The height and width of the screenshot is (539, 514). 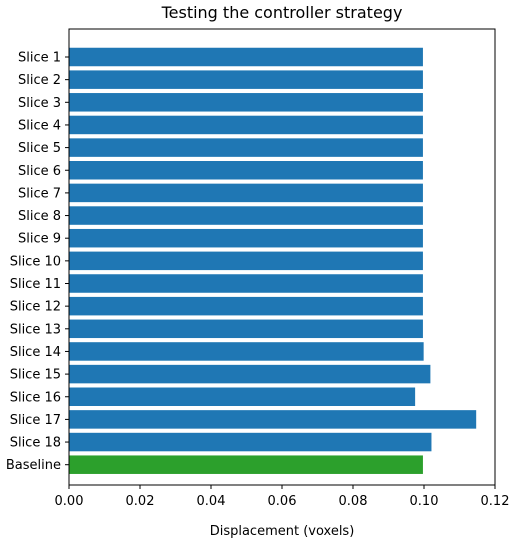 I want to click on y-tick-label: Slice 5, so click(x=39, y=148).